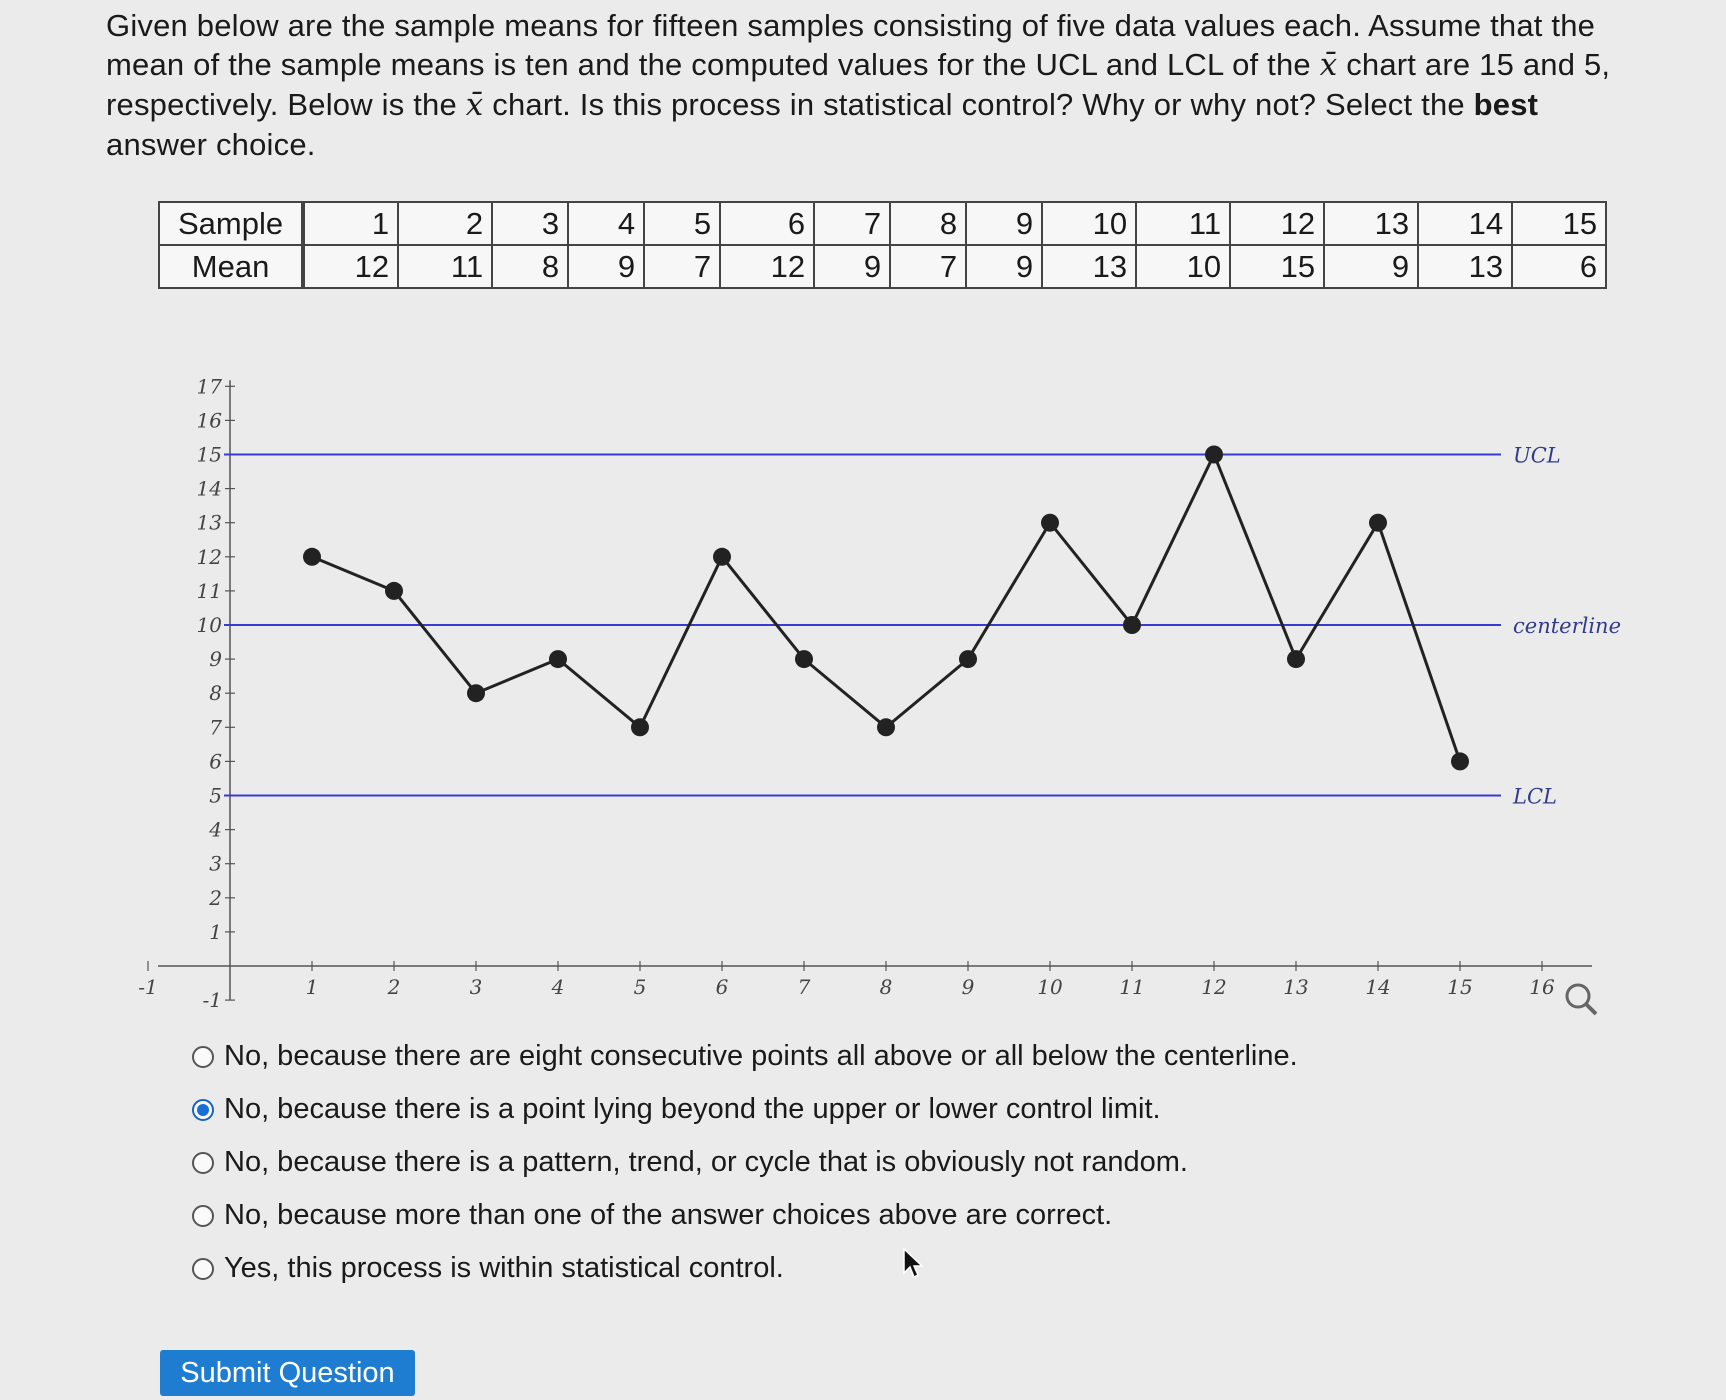 Image resolution: width=1726 pixels, height=1400 pixels. Describe the element at coordinates (287, 1373) in the screenshot. I see `submit-question-button: Submit Question` at that location.